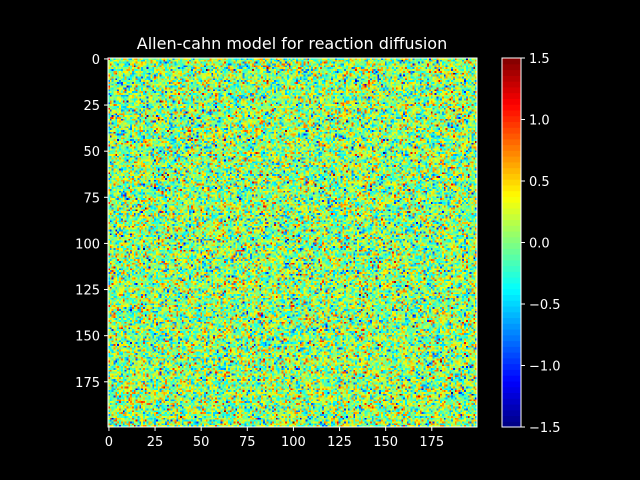 The height and width of the screenshot is (480, 640). I want to click on colorbar-tick-label: 0.0, so click(539, 244).